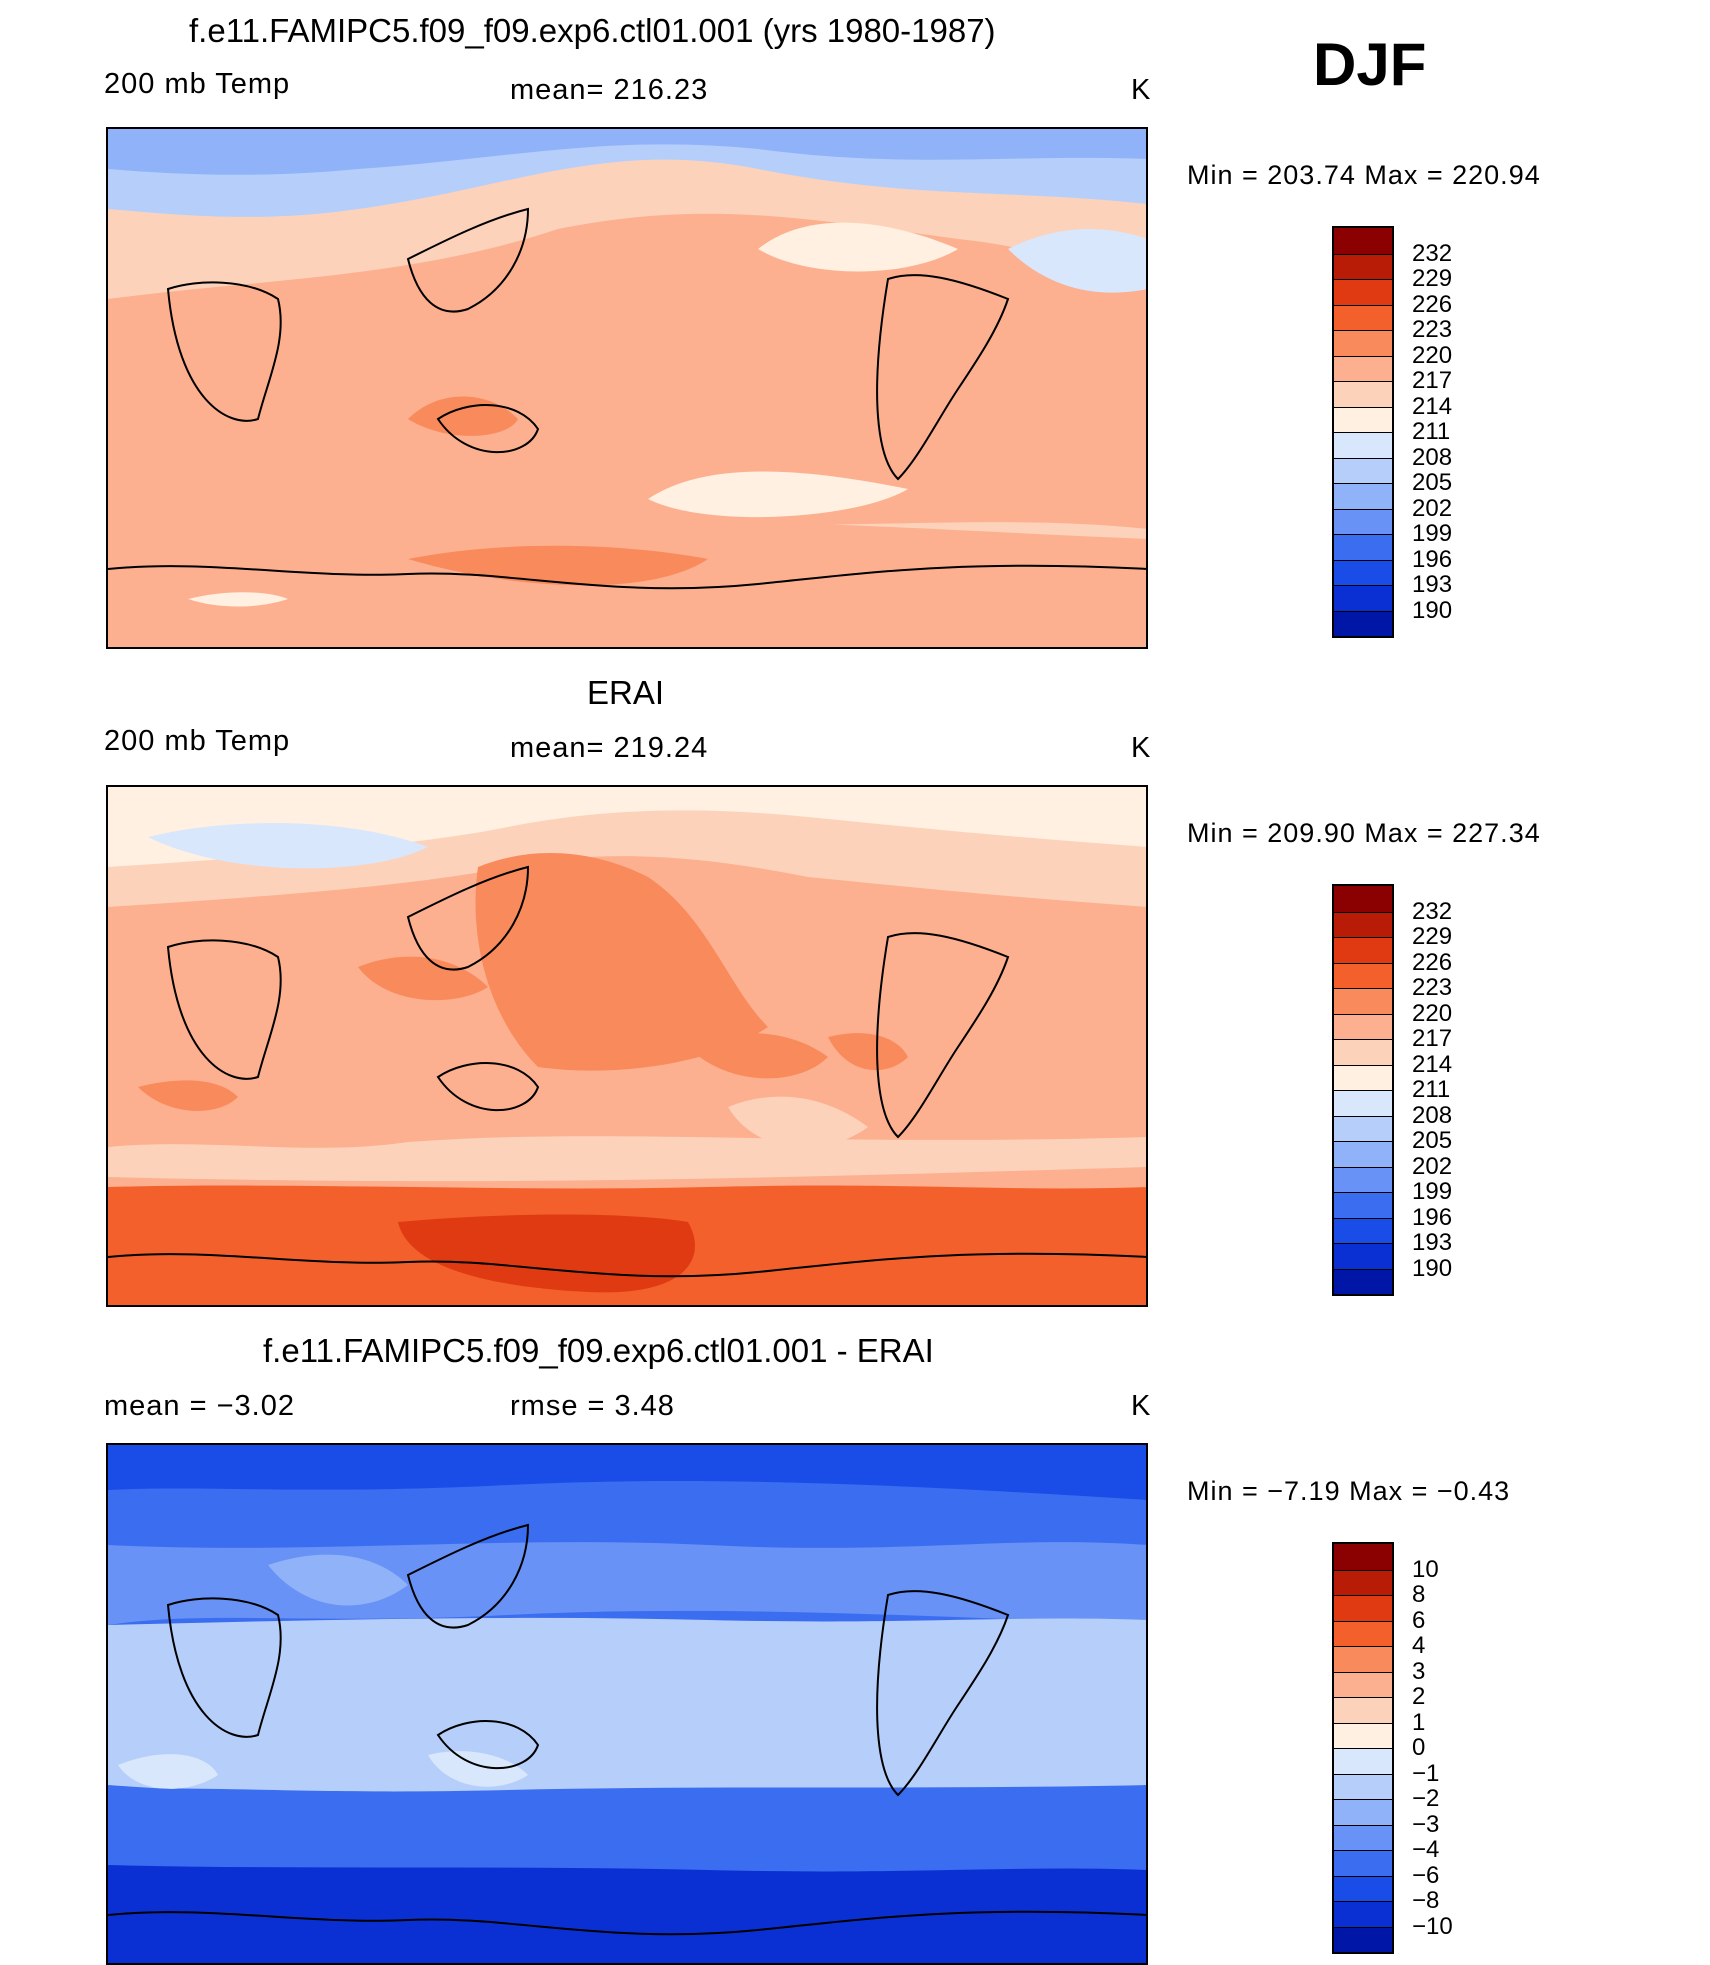  I want to click on panel2-units: K, so click(1141, 748).